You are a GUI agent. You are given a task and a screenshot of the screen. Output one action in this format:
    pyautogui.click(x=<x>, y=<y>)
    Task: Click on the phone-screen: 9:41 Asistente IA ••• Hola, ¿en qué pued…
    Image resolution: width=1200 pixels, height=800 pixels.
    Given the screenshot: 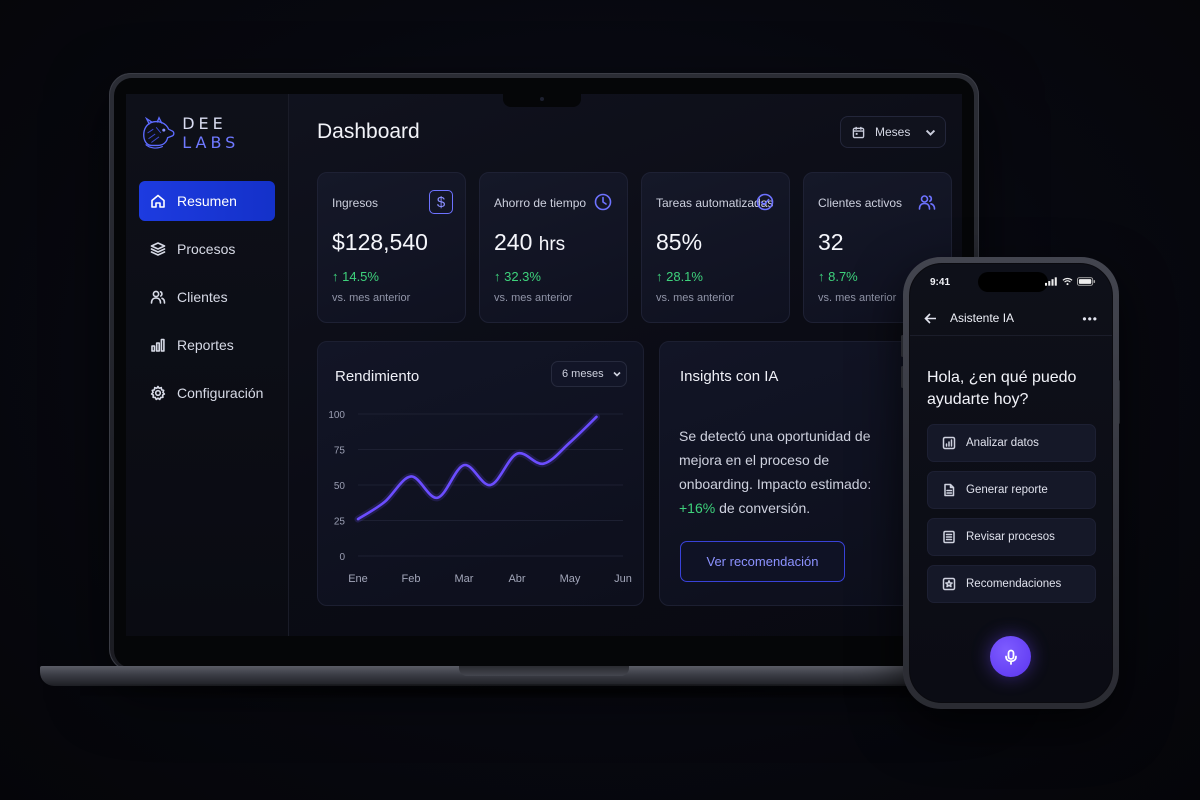 What is the action you would take?
    pyautogui.click(x=1011, y=483)
    